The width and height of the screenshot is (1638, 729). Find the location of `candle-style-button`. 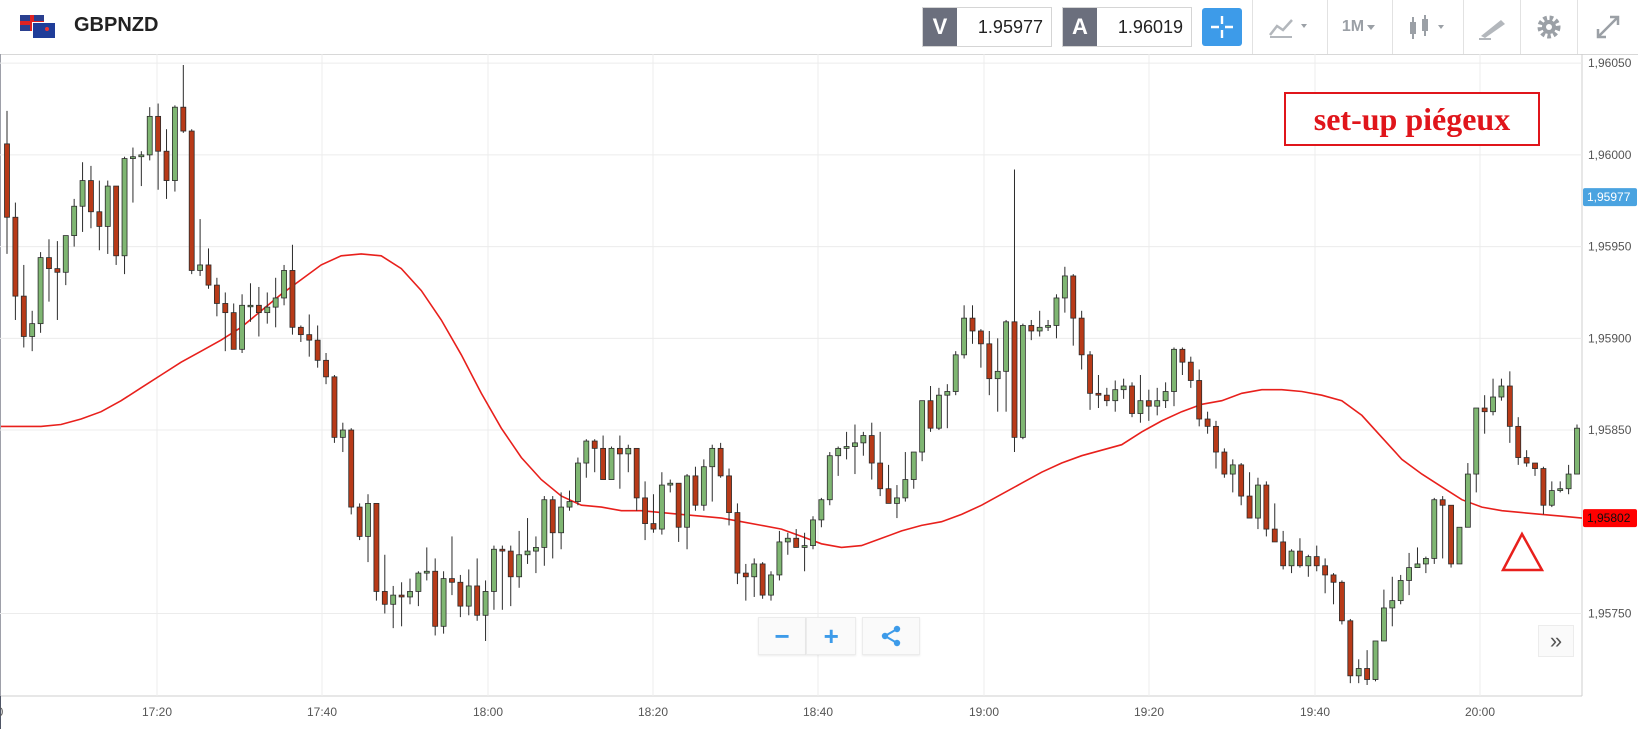

candle-style-button is located at coordinates (1427, 27).